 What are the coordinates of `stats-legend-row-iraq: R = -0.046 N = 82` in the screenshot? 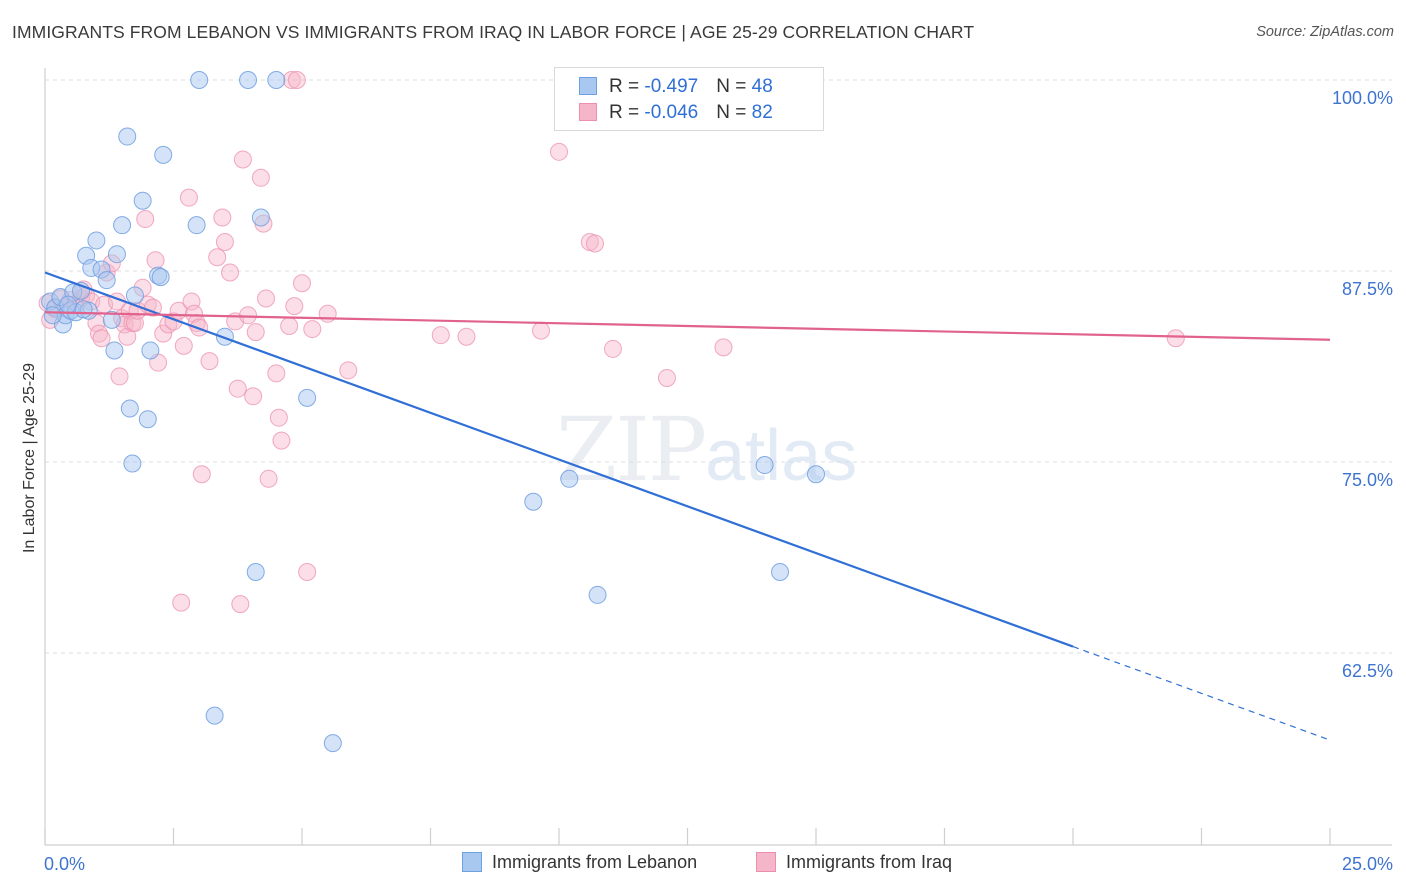 It's located at (676, 114).